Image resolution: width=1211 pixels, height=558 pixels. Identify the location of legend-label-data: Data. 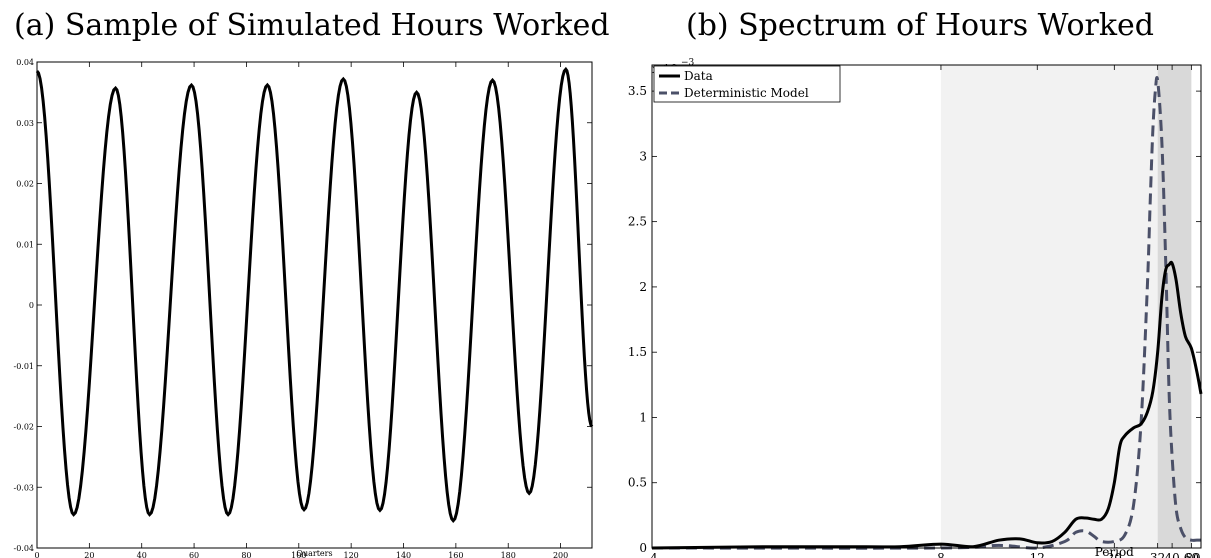
(698, 76).